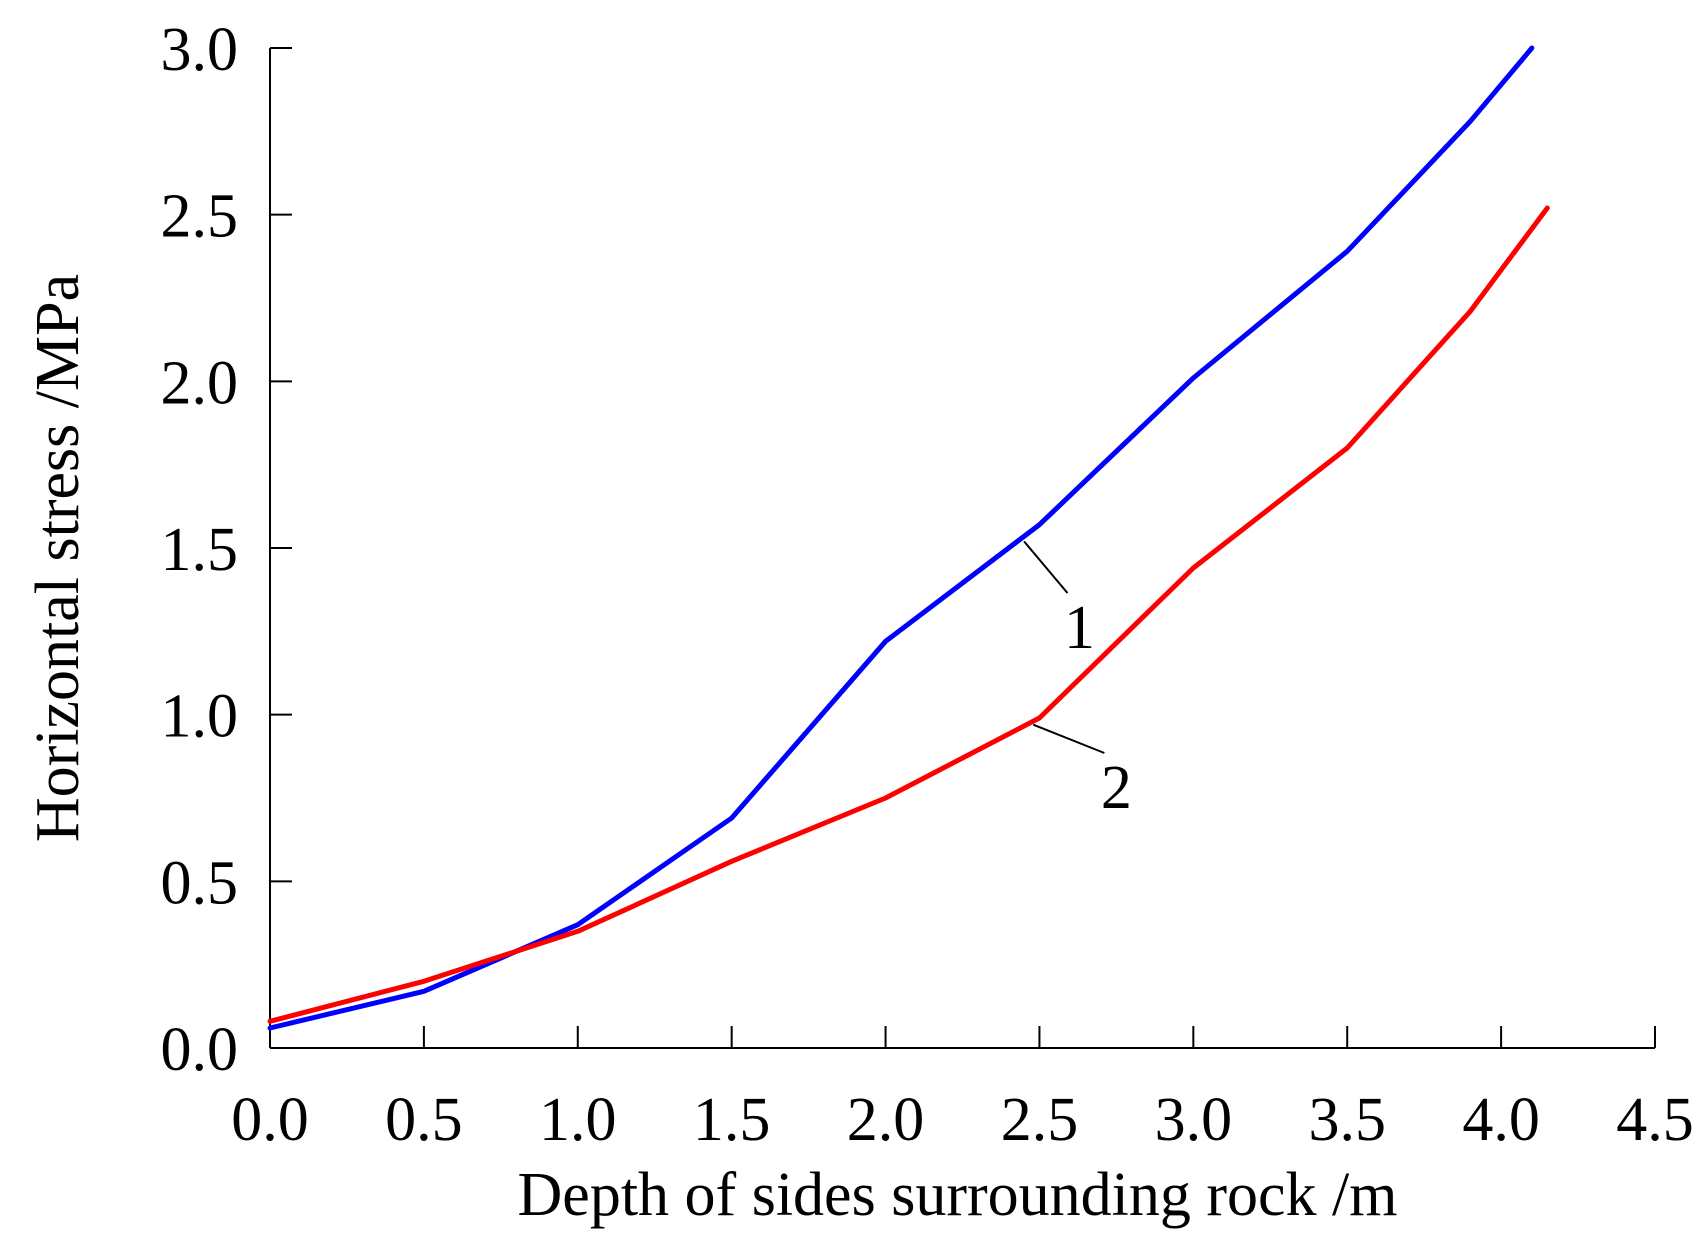 This screenshot has height=1240, width=1702. I want to click on x-tick-label: 2.5, so click(1040, 1120).